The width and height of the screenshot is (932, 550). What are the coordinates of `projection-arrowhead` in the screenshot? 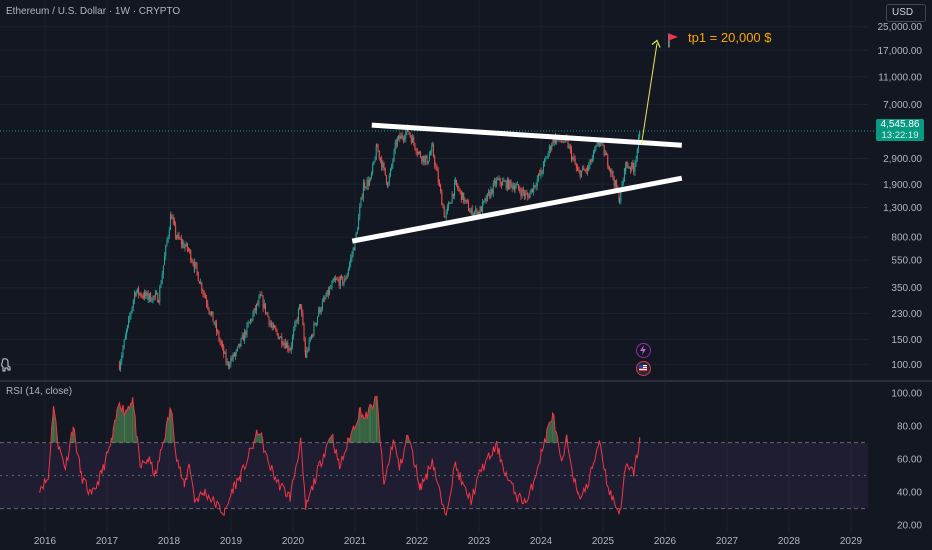 It's located at (656, 43).